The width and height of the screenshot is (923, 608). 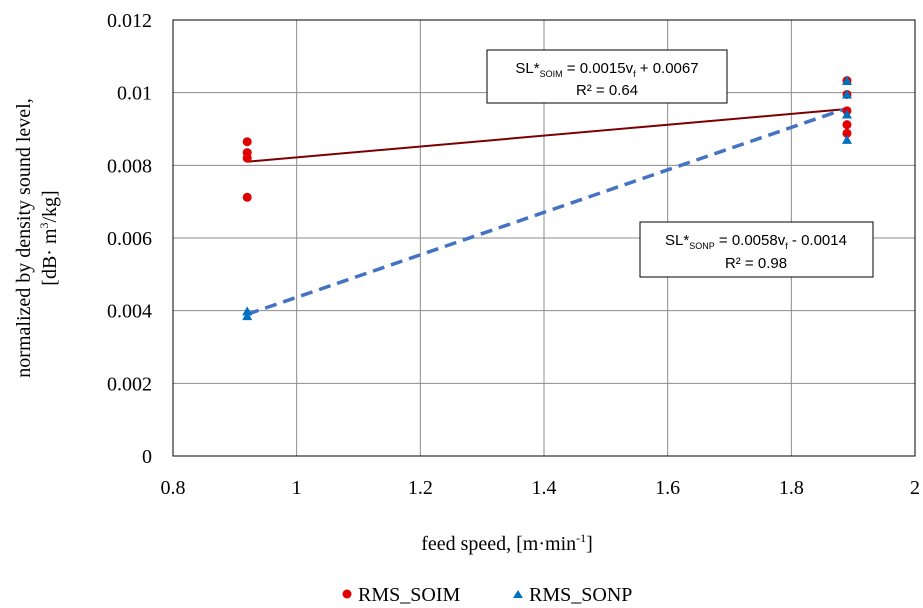 I want to click on legend-label-sonp: RMS_SONP, so click(x=580, y=595).